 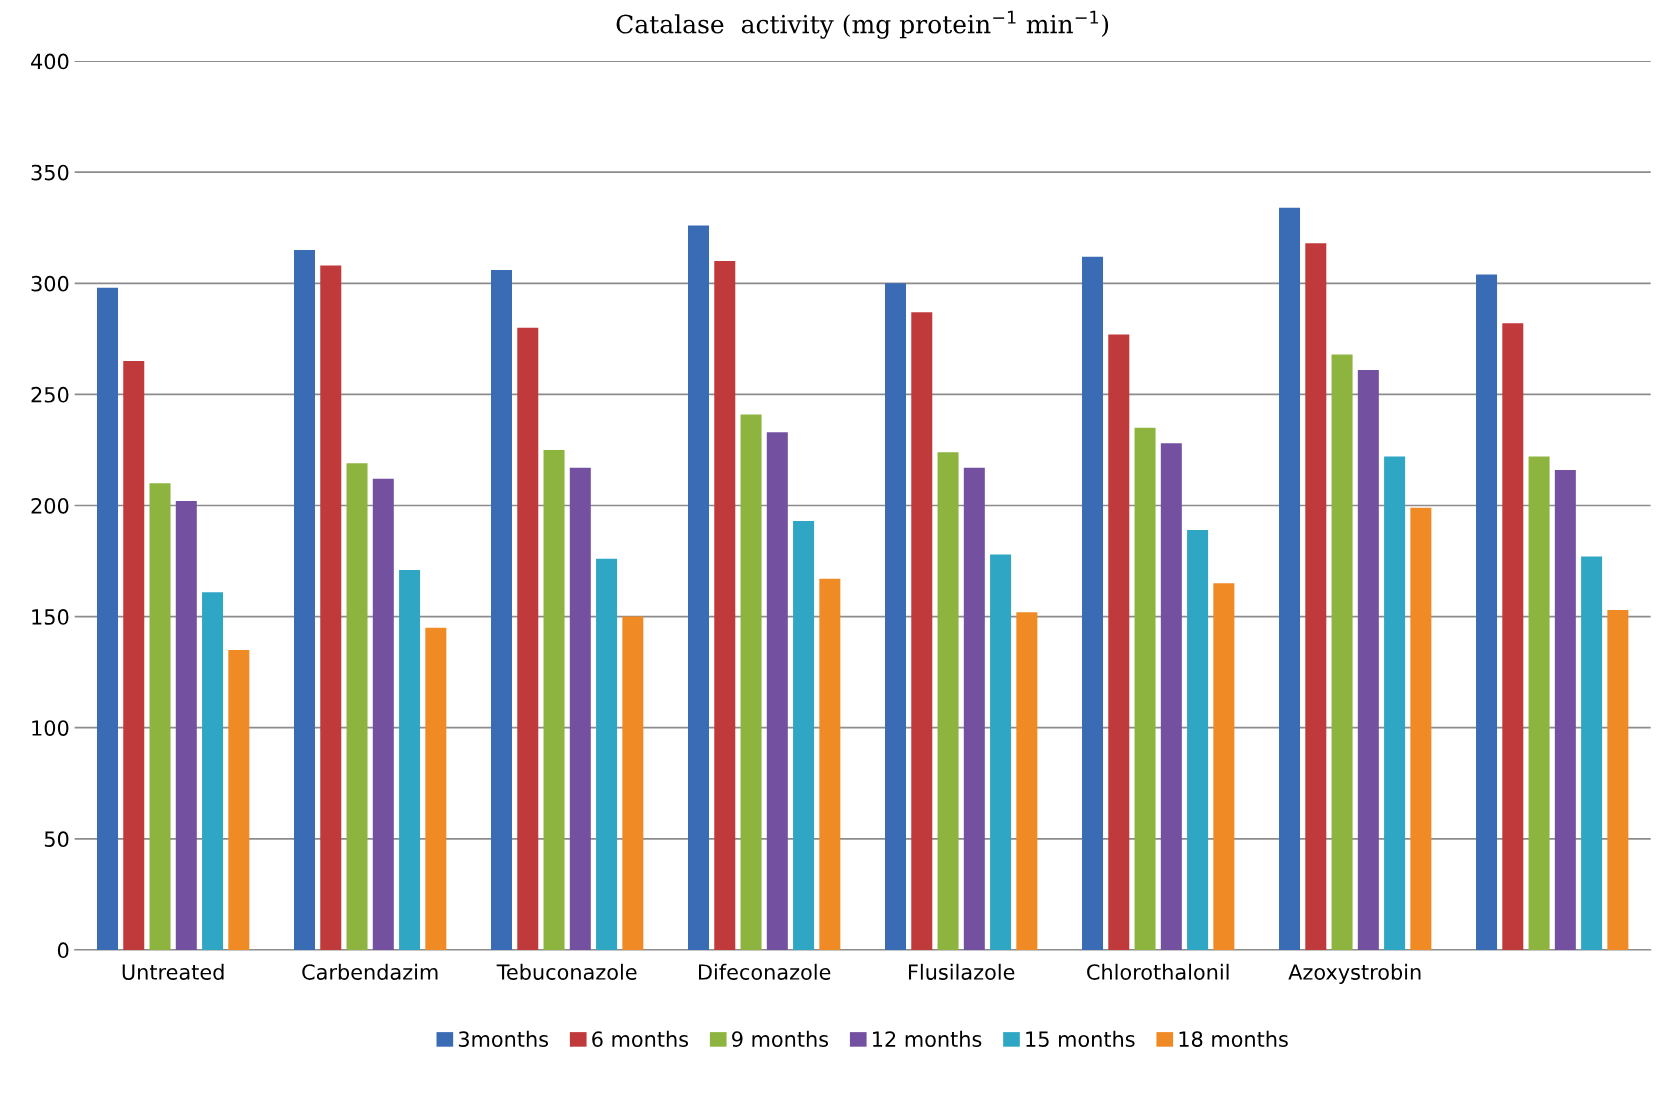 I want to click on chart-title: Catalase activity (mg protein$^{−1}$ min$^{−1}$), so click(x=862, y=24).